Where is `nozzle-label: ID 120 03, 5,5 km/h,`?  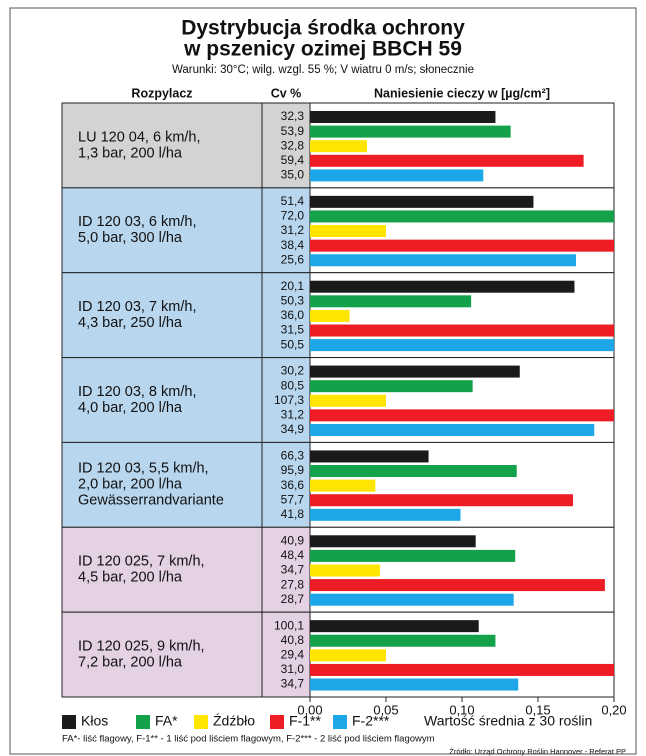
nozzle-label: ID 120 03, 5,5 km/h, is located at coordinates (143, 469).